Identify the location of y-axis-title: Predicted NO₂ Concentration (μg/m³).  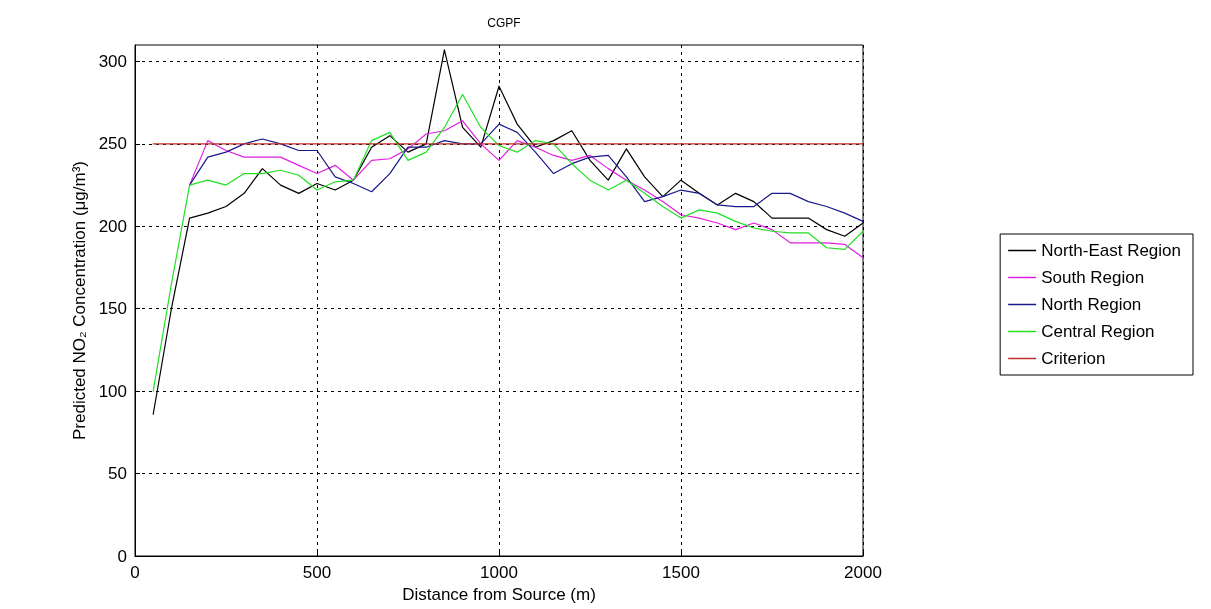
(79, 300).